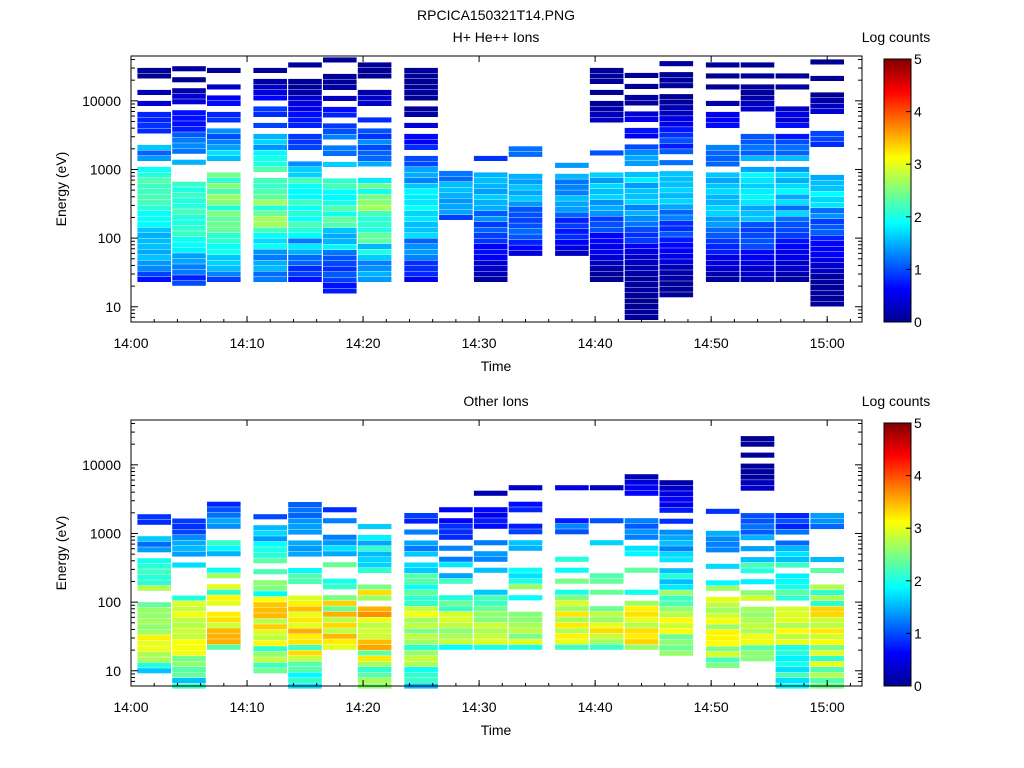 This screenshot has width=1024, height=768. What do you see at coordinates (247, 707) in the screenshot?
I see `x-tick-label: 14:10` at bounding box center [247, 707].